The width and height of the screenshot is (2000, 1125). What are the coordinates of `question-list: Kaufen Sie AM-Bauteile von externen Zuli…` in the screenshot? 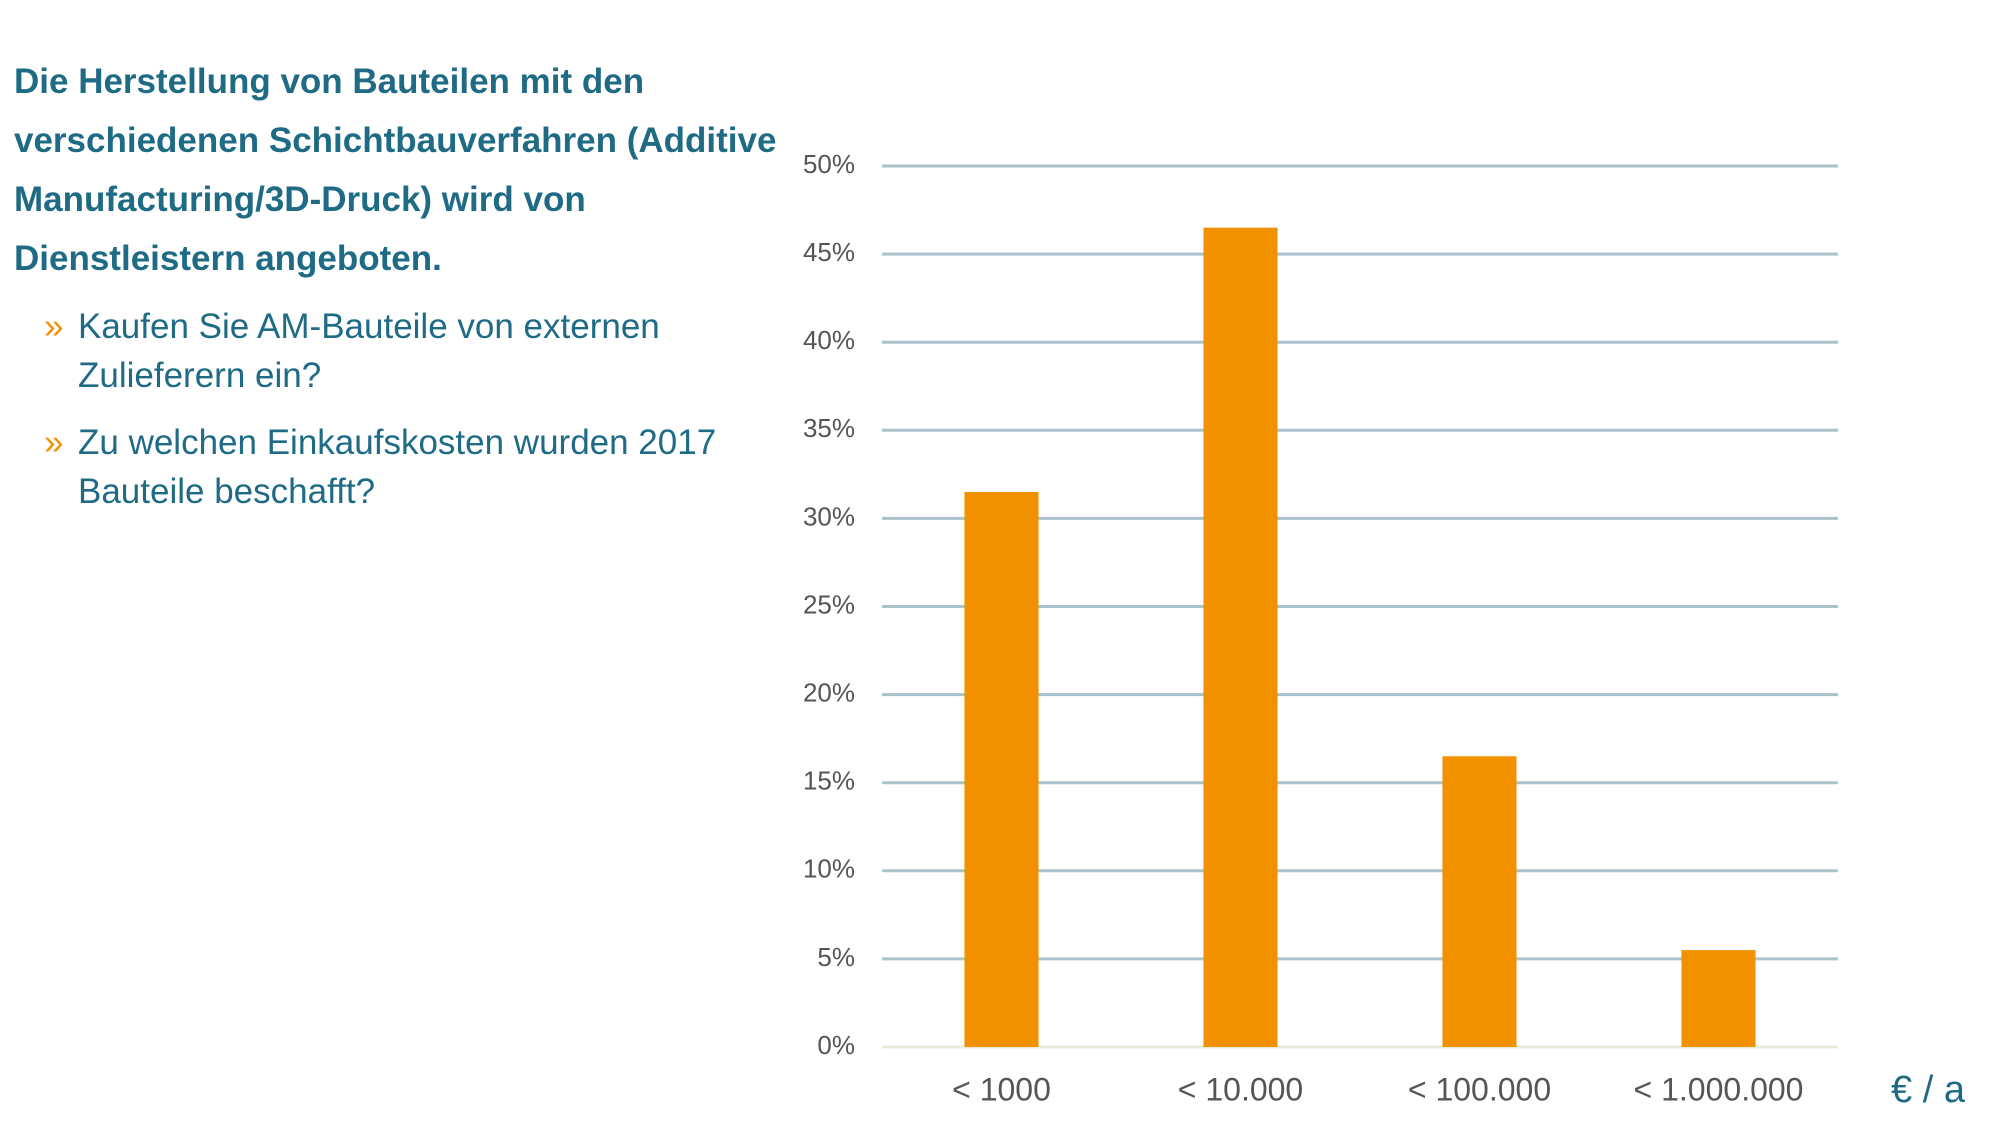 It's located at (414, 418).